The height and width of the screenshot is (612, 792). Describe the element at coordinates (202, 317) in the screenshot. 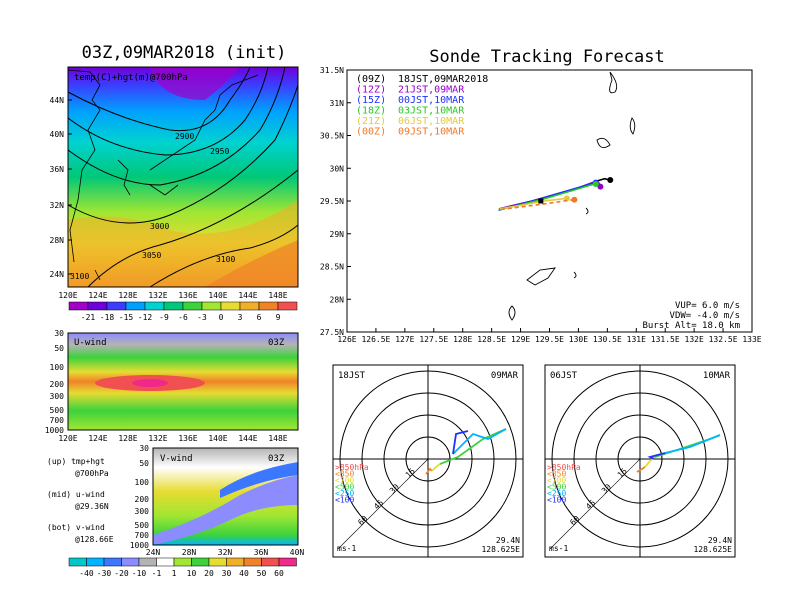

I see `colorbar-tick-label: -3` at that location.